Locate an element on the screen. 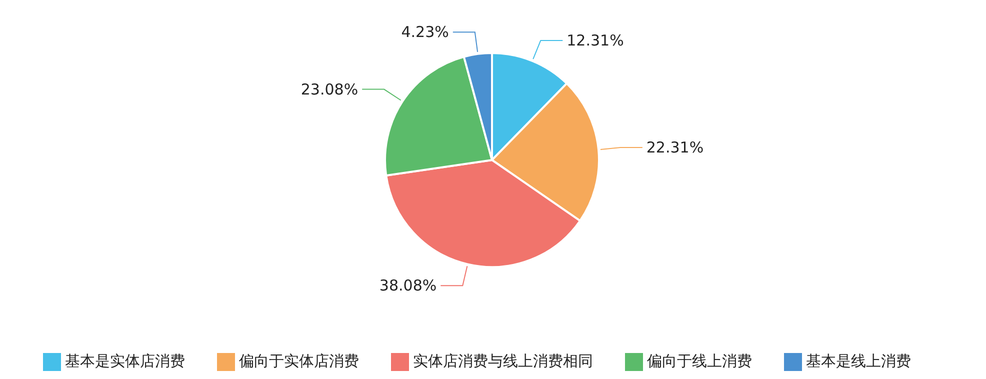  data-label: 38.08% is located at coordinates (408, 285).